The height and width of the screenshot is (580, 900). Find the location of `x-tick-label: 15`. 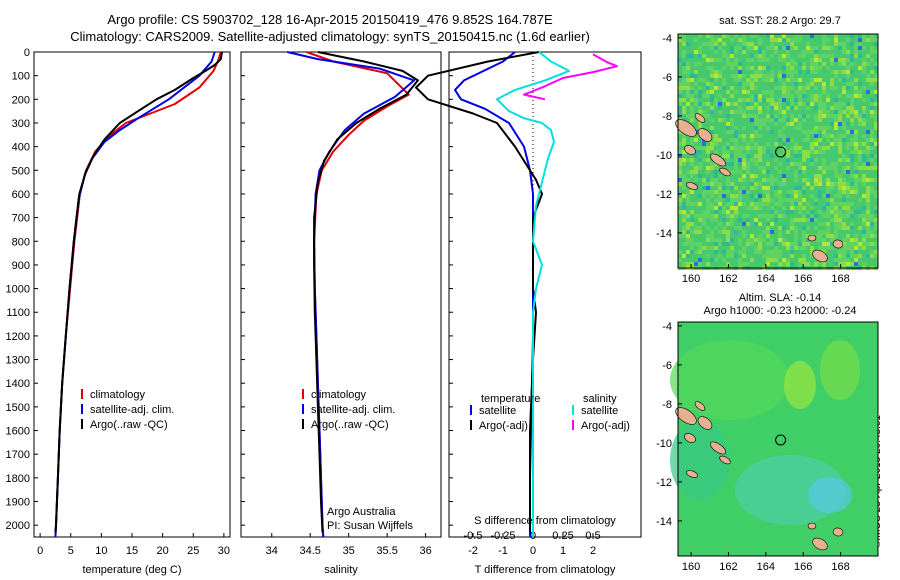

x-tick-label: 15 is located at coordinates (132, 551).